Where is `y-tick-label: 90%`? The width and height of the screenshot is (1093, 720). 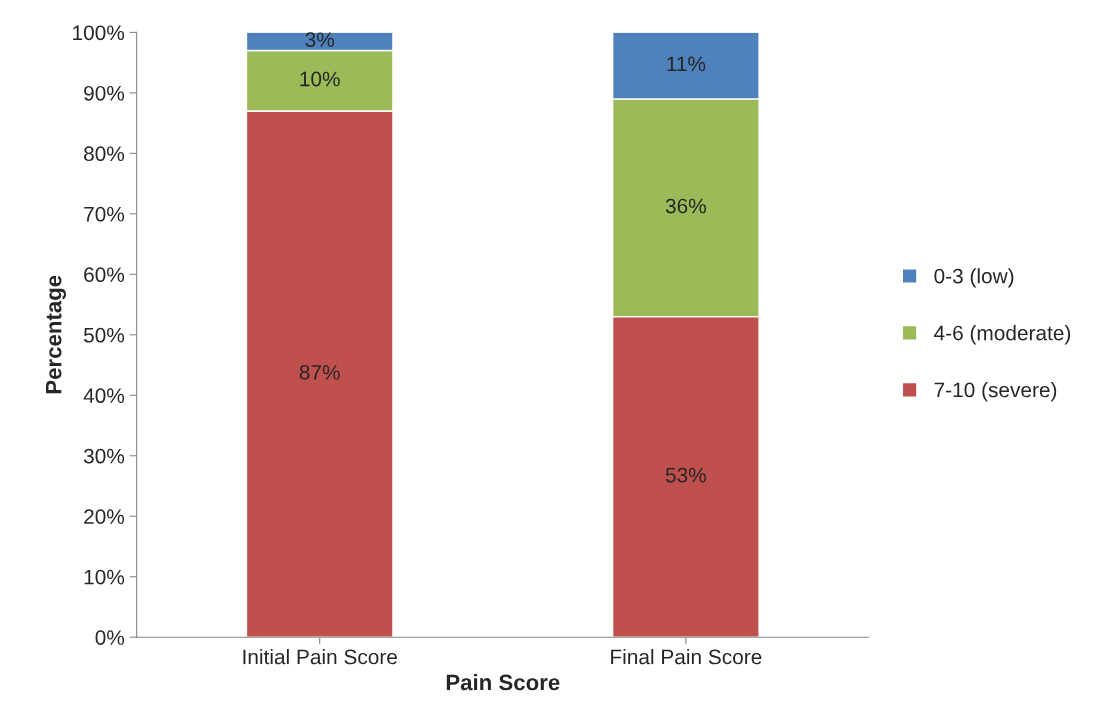 y-tick-label: 90% is located at coordinates (104, 93).